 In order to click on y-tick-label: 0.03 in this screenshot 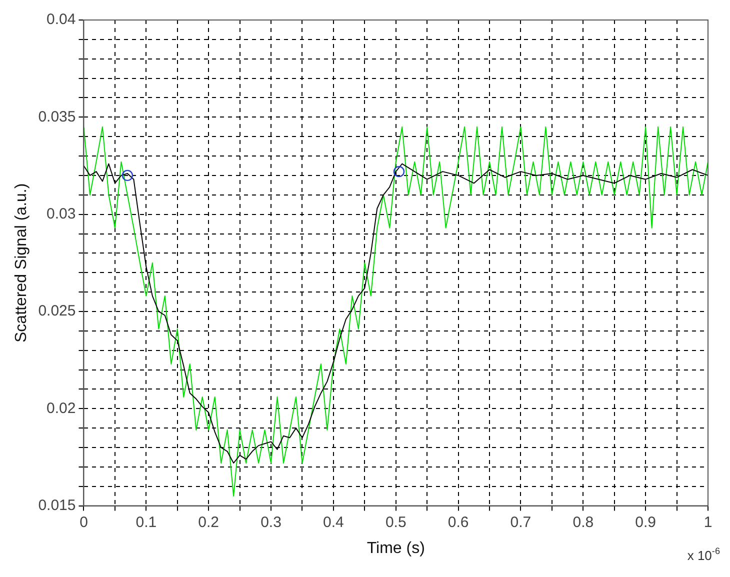, I will do `click(61, 213)`.